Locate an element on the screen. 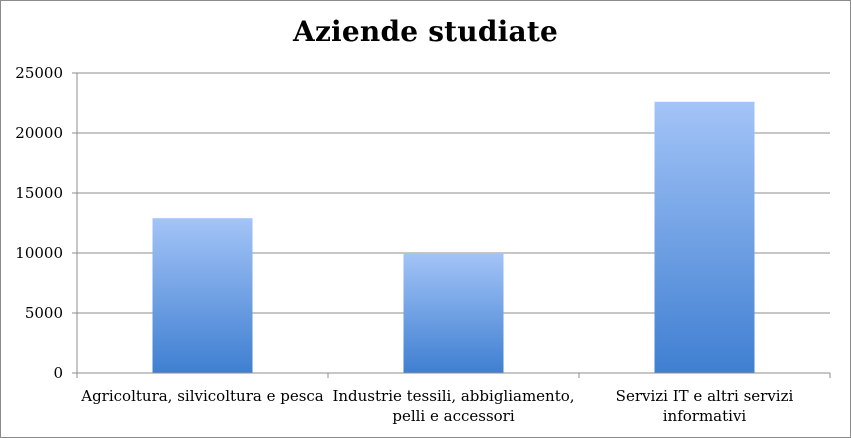  y-tick-label: 25000 is located at coordinates (39, 73).